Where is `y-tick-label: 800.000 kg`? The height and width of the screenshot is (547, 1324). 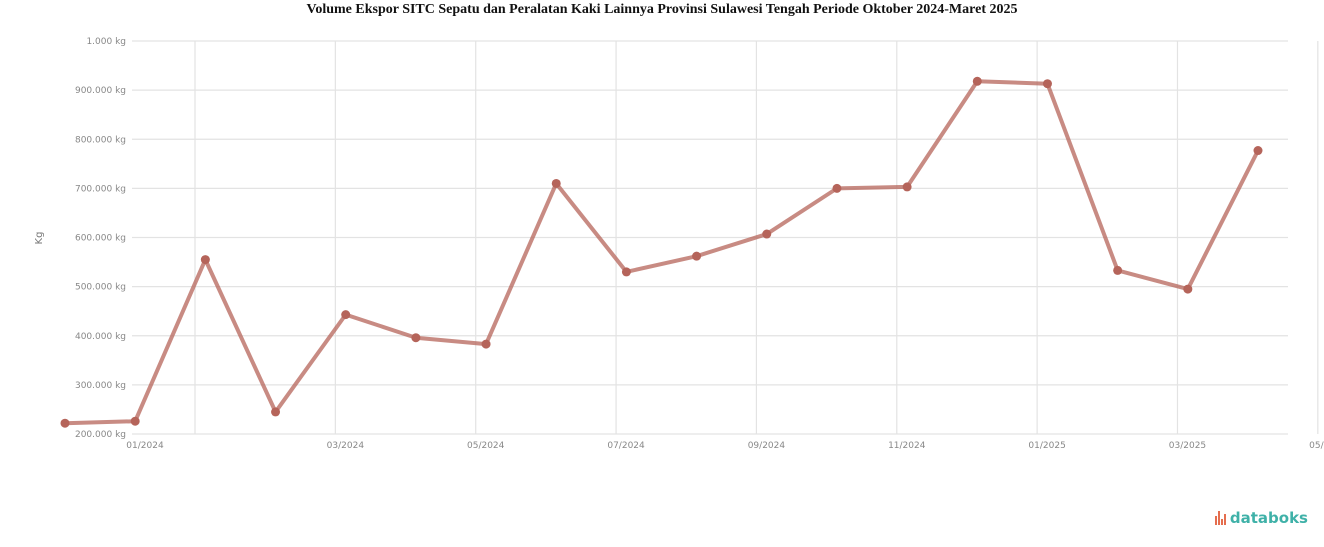
y-tick-label: 800.000 kg is located at coordinates (100, 140).